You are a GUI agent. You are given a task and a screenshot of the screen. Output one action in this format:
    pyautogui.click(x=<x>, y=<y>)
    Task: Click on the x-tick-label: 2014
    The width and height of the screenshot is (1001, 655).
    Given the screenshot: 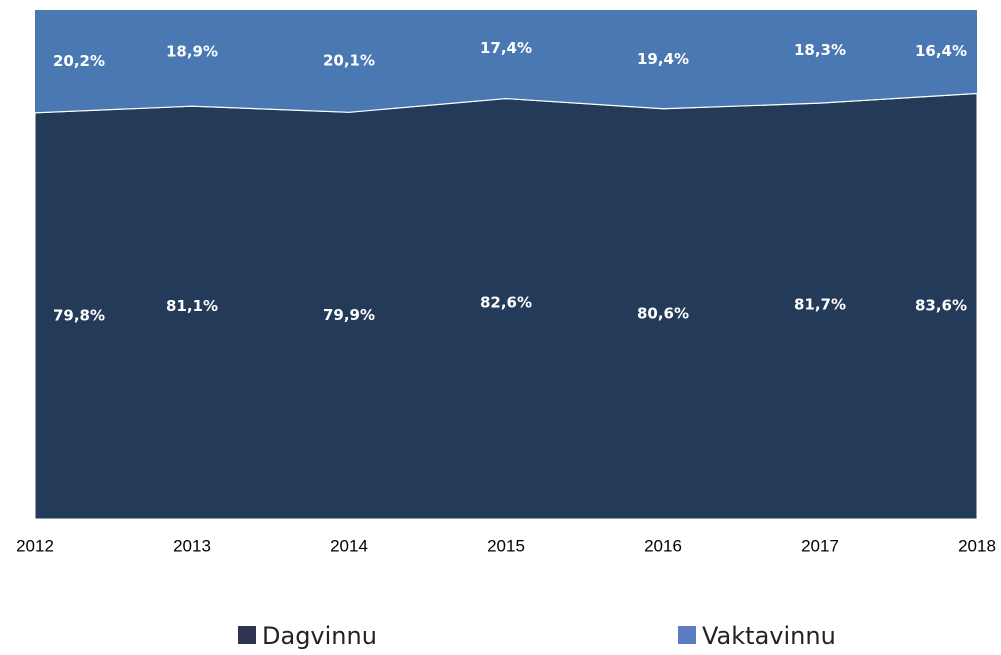 What is the action you would take?
    pyautogui.click(x=349, y=545)
    